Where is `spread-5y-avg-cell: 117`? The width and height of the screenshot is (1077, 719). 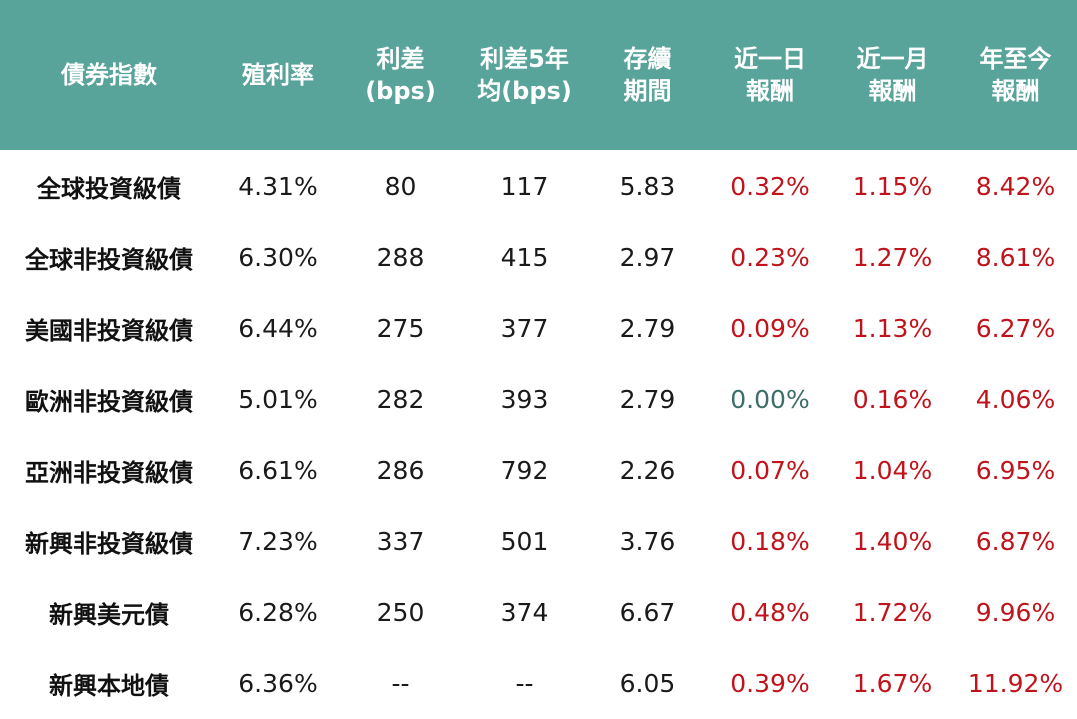
spread-5y-avg-cell: 117 is located at coordinates (524, 186).